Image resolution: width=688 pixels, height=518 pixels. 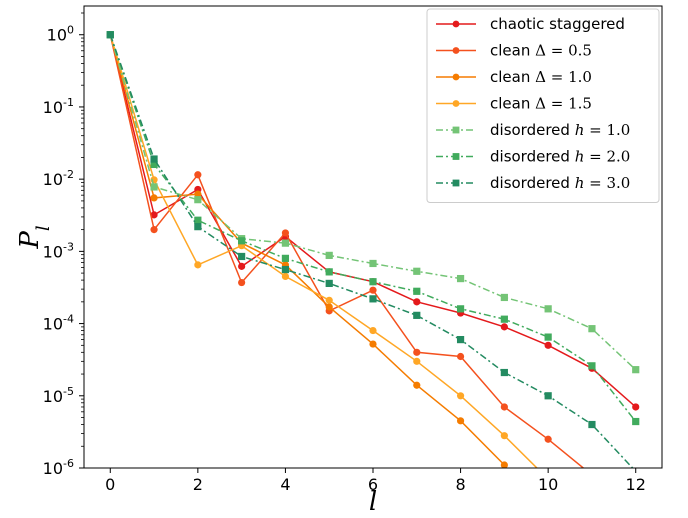 What do you see at coordinates (198, 484) in the screenshot?
I see `x-tick-label: 2` at bounding box center [198, 484].